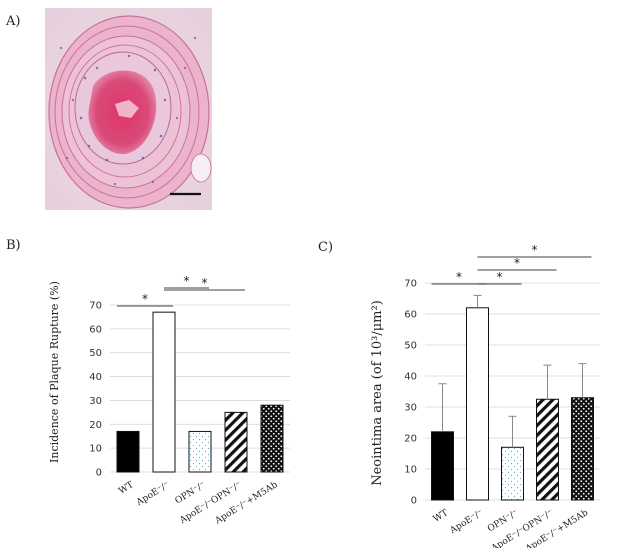 The image size is (632, 548). I want to click on histology-micrograph-image, so click(128, 109).